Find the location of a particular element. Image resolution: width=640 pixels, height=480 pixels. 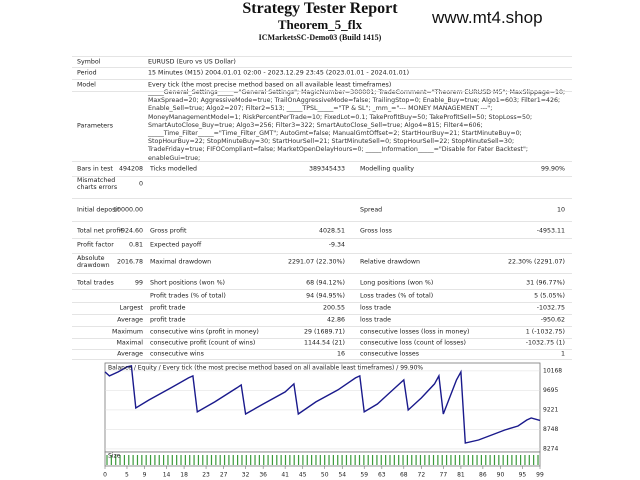

stat-label: consecutive losses is located at coordinates (390, 354).